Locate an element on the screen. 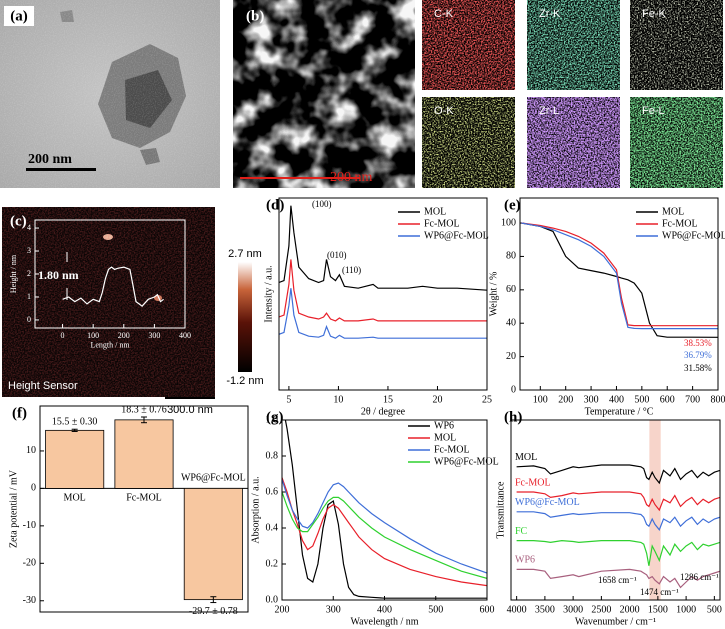 This screenshot has width=725, height=629. map-label: C-K is located at coordinates (444, 14).